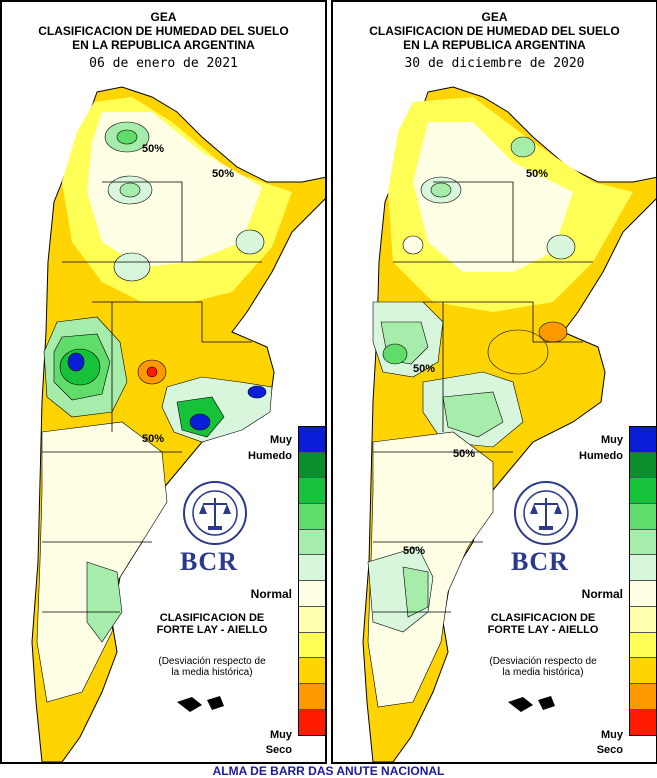 The image size is (657, 778). I want to click on footer-caption: ALMA DE BARR DAS ANUTE NACIONAL, so click(328, 771).